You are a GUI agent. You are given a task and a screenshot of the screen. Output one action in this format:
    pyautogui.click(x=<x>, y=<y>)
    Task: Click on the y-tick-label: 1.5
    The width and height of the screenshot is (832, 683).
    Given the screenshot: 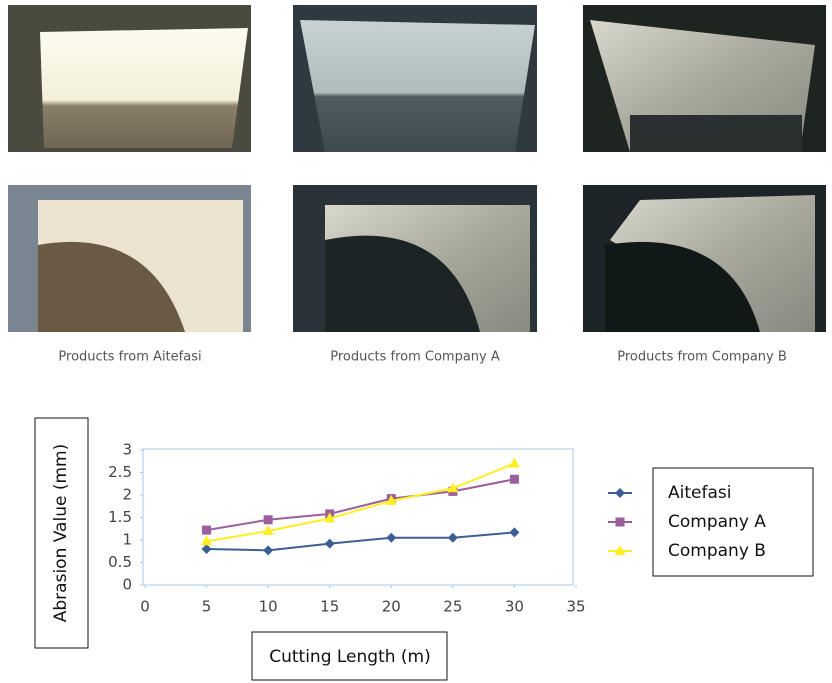 What is the action you would take?
    pyautogui.click(x=120, y=517)
    